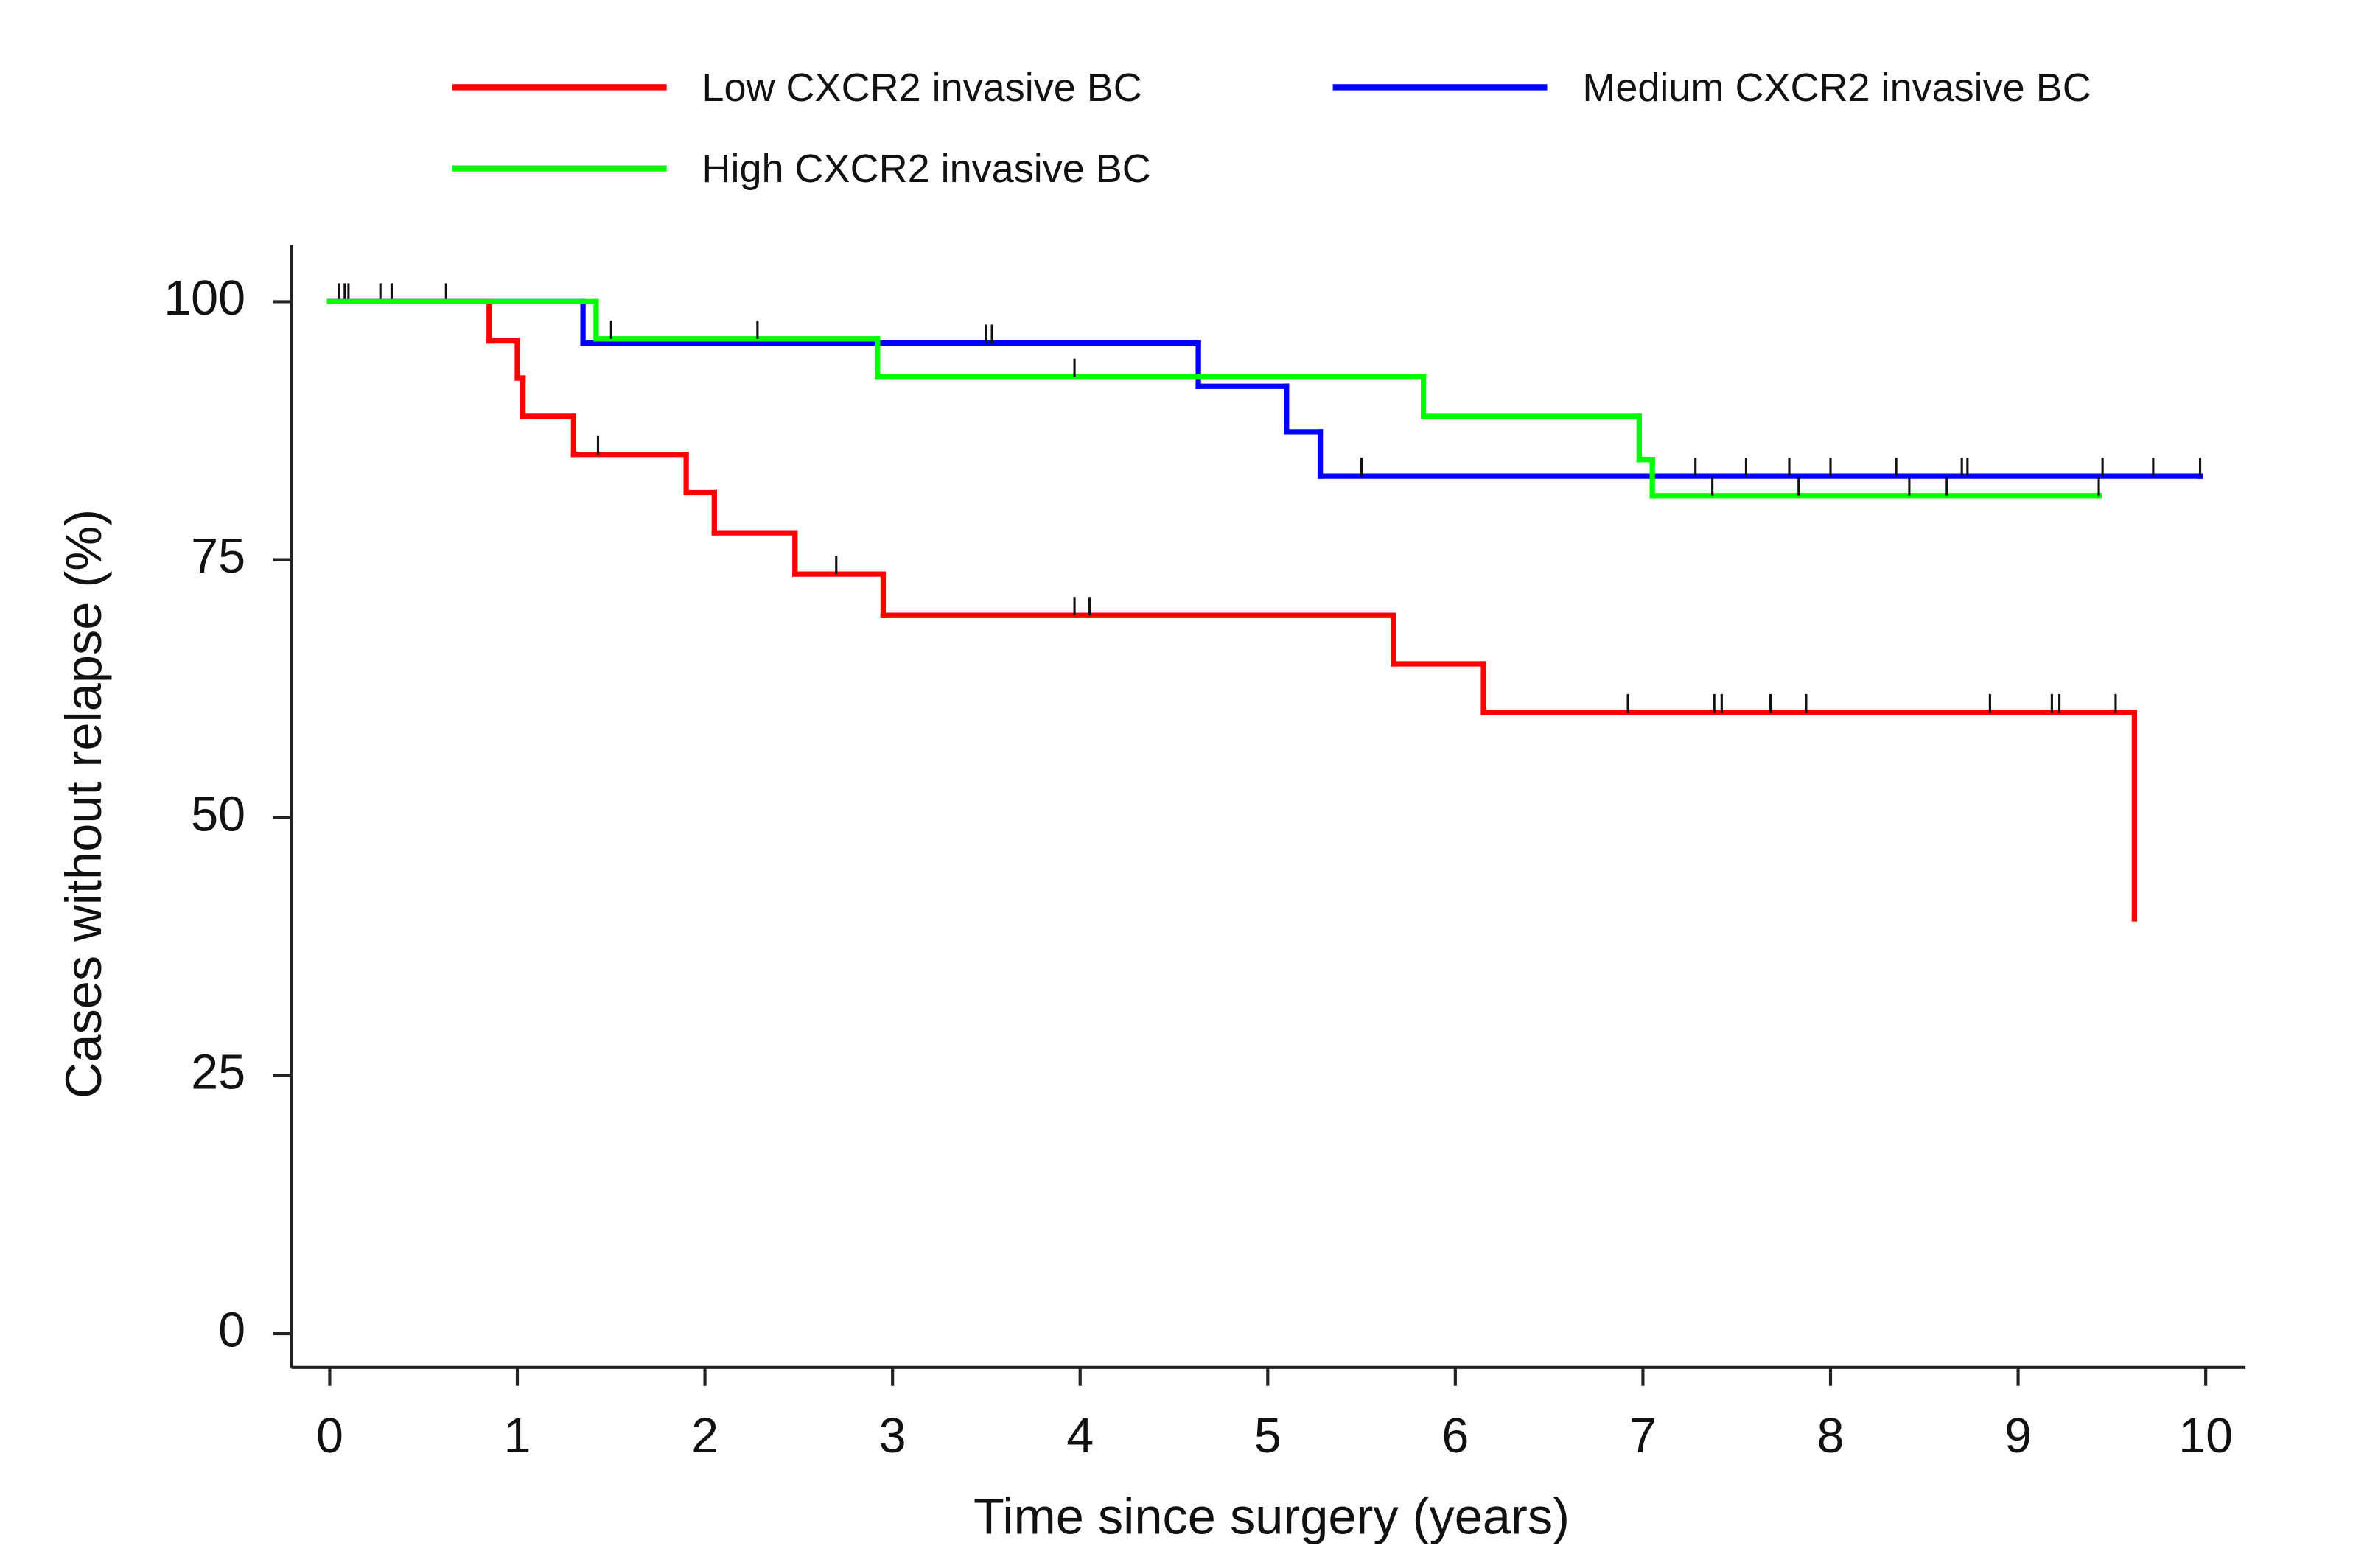 The image size is (2367, 1568). What do you see at coordinates (1831, 1436) in the screenshot?
I see `x-tick-label: 8` at bounding box center [1831, 1436].